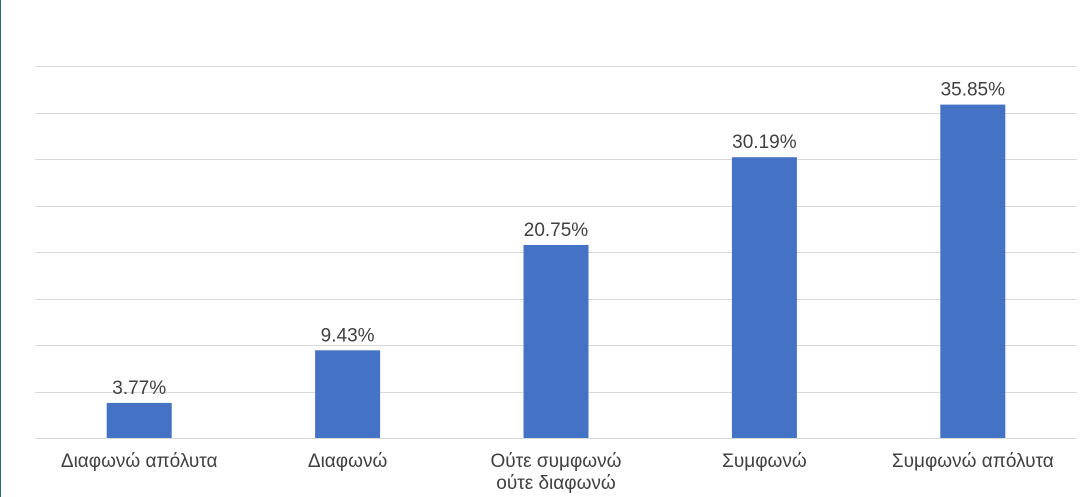 The width and height of the screenshot is (1081, 497). What do you see at coordinates (139, 388) in the screenshot?
I see `data-label: 3.77%` at bounding box center [139, 388].